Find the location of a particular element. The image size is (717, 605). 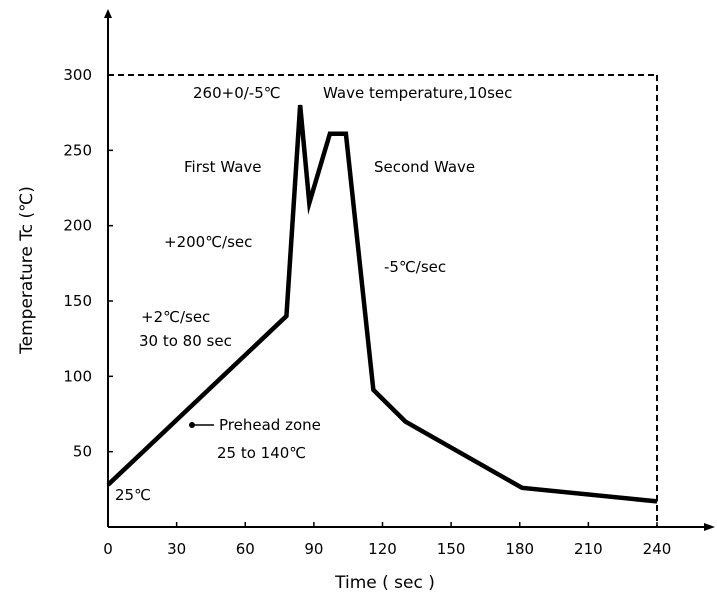

x-tick-label: 0 is located at coordinates (108, 549).